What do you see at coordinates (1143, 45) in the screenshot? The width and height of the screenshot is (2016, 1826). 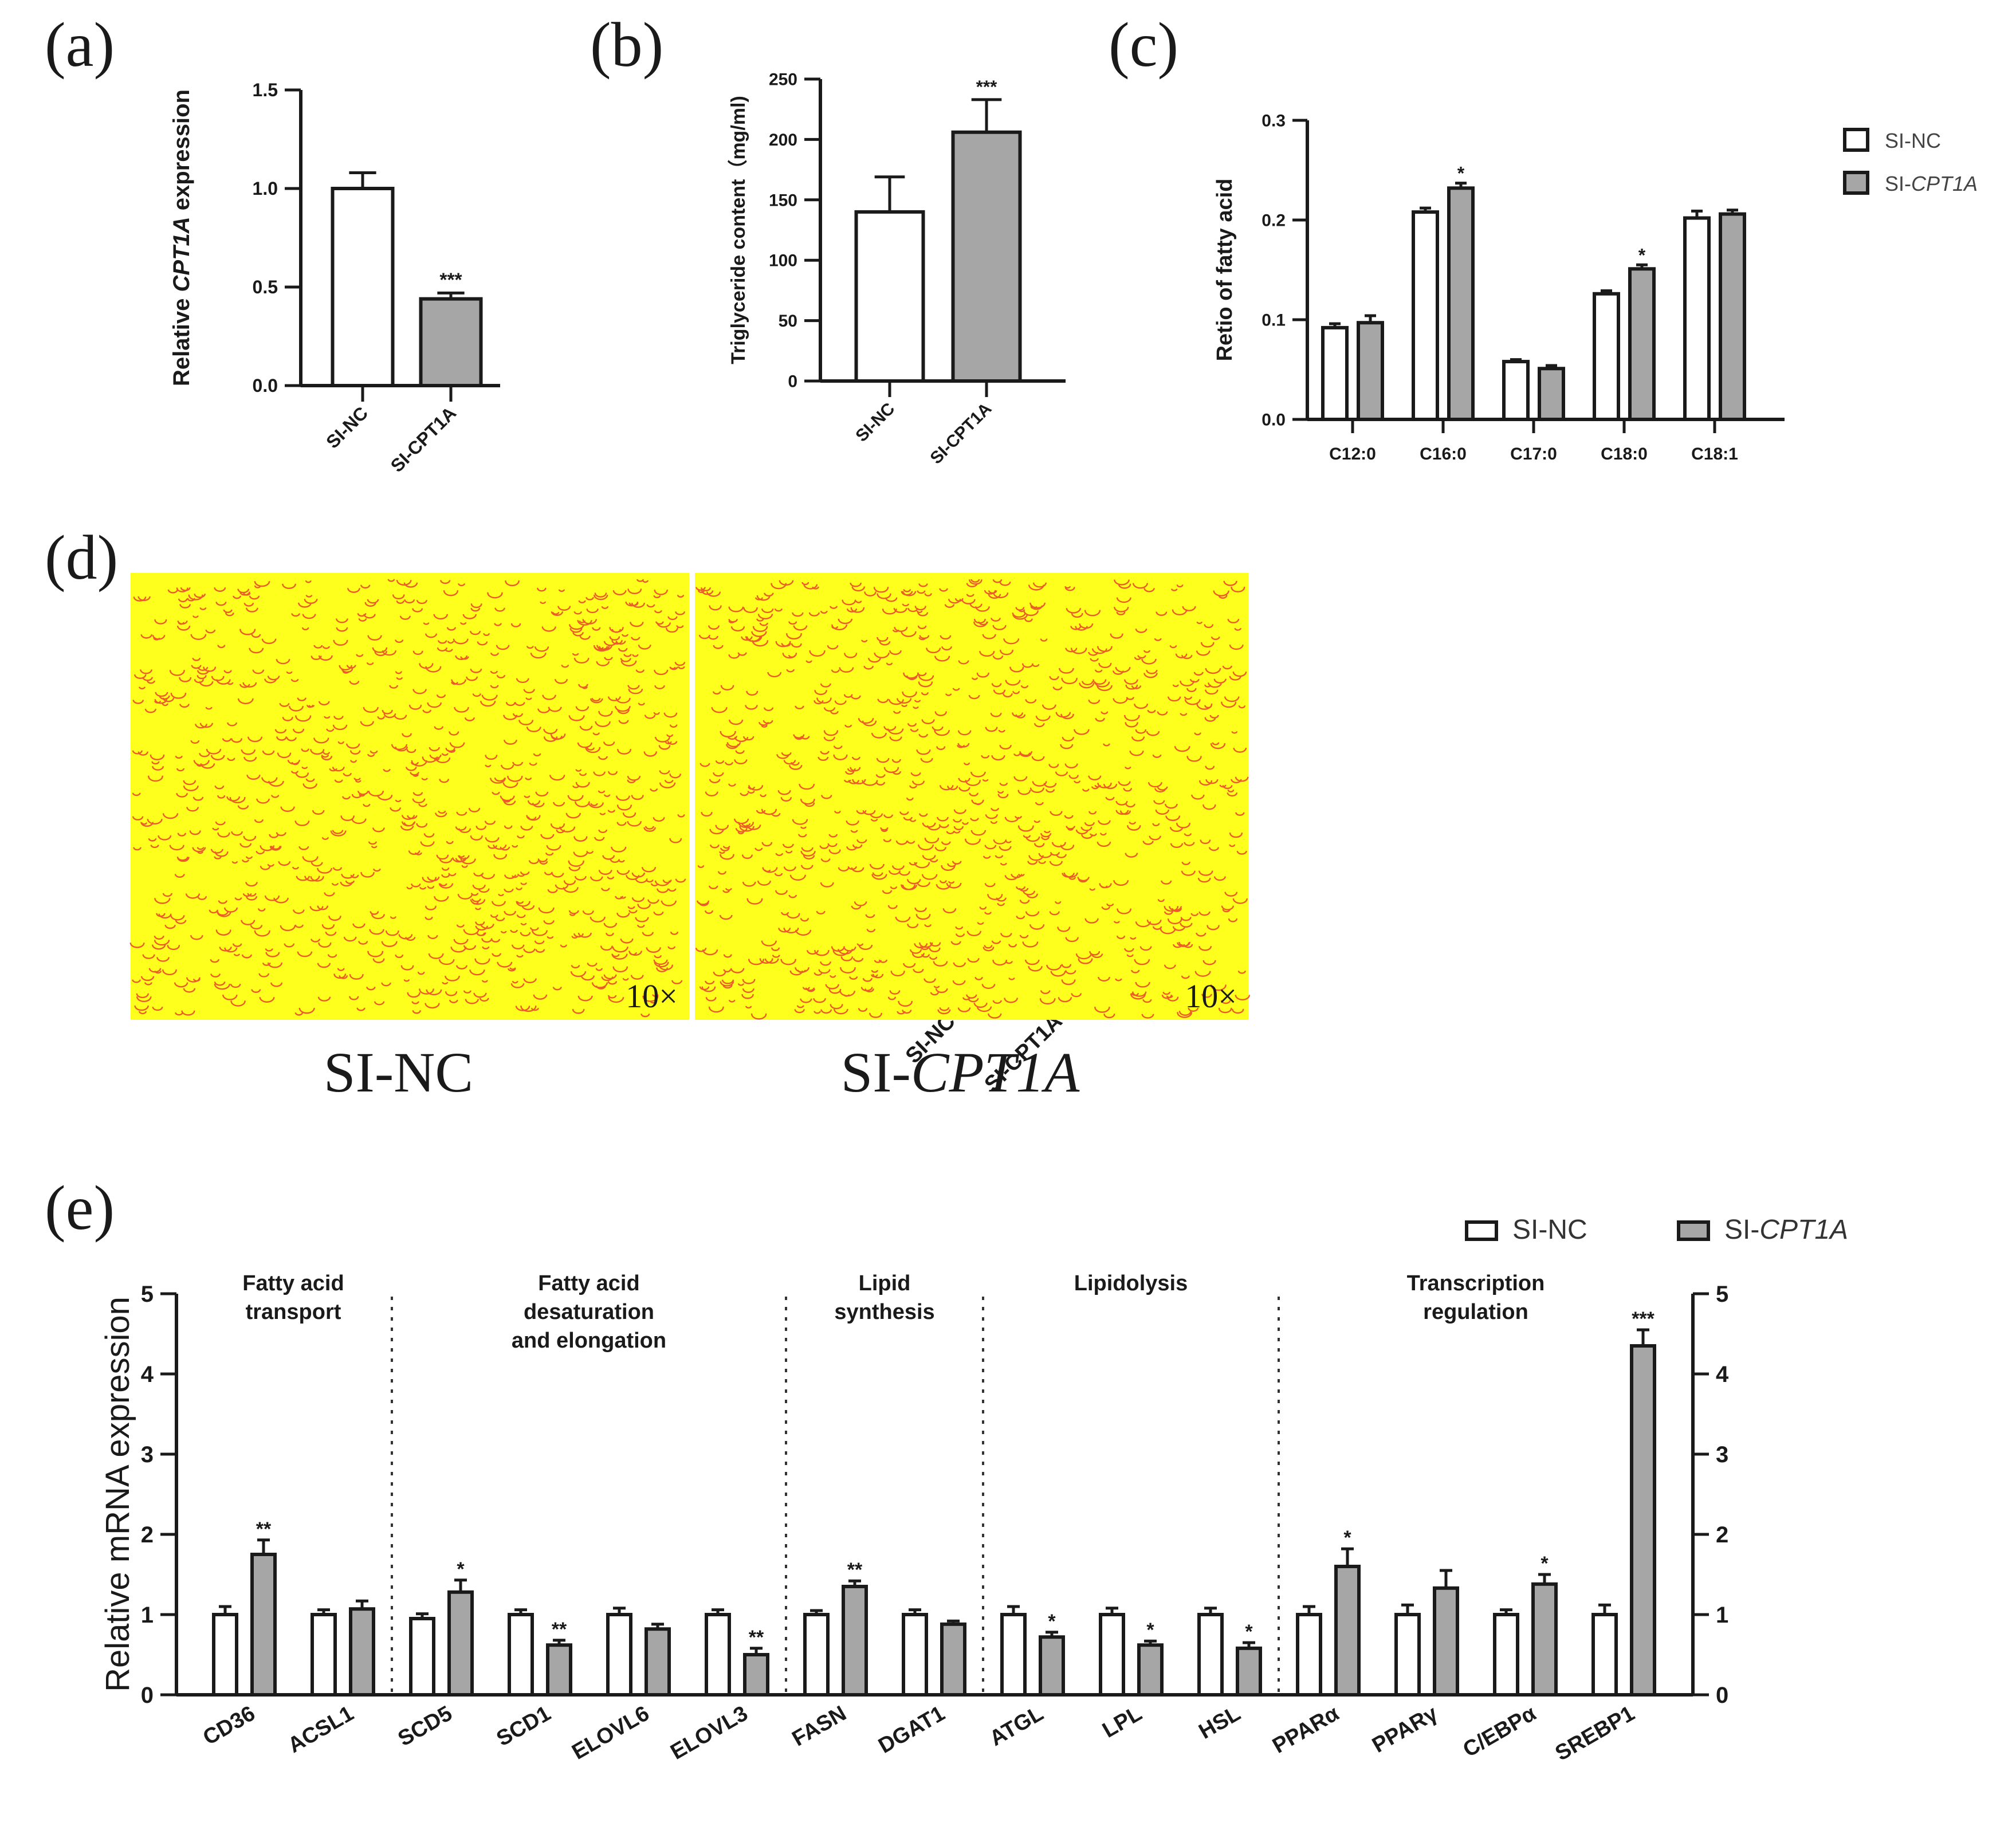 I see `panel-letter-c: (c)` at bounding box center [1143, 45].